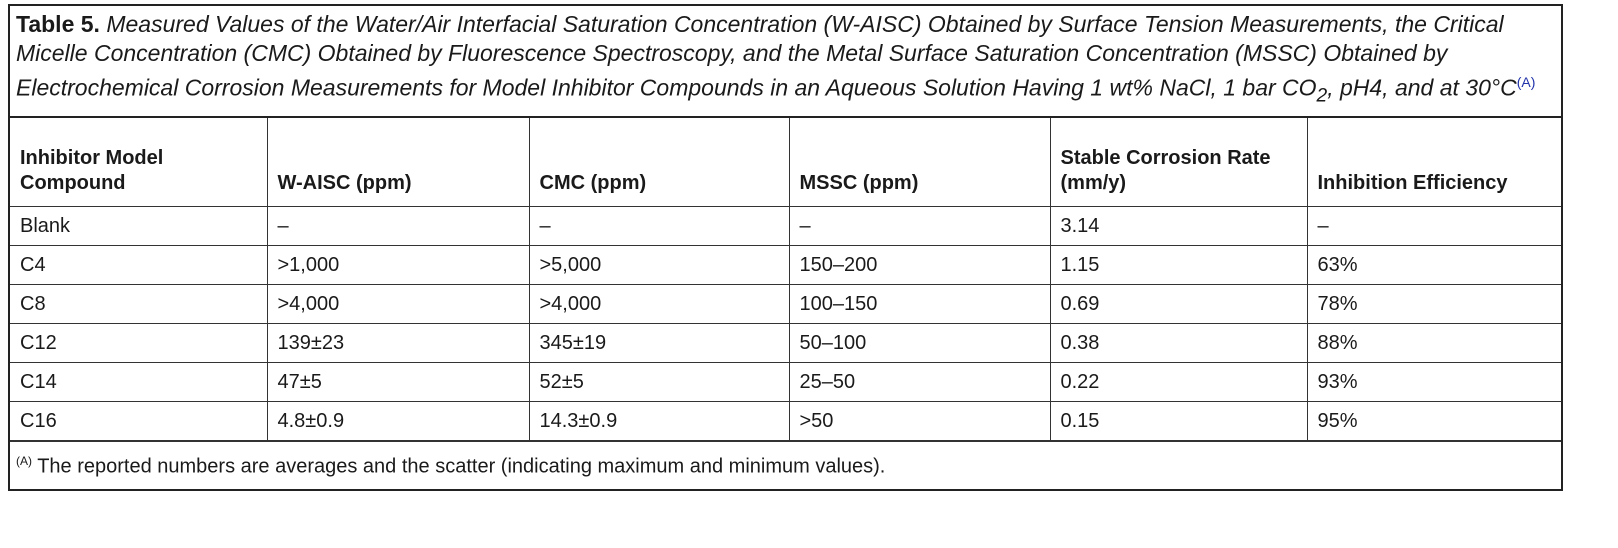  I want to click on table-row: Blank – – –3.14–, so click(785, 226).